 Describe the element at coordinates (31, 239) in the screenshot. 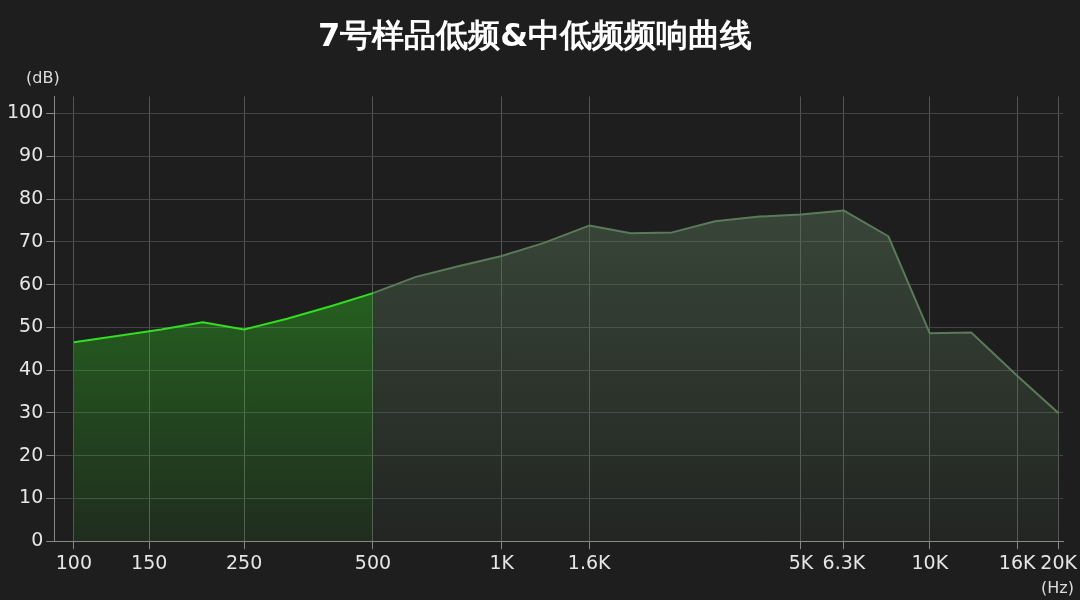

I see `y-tick-label: 70` at that location.